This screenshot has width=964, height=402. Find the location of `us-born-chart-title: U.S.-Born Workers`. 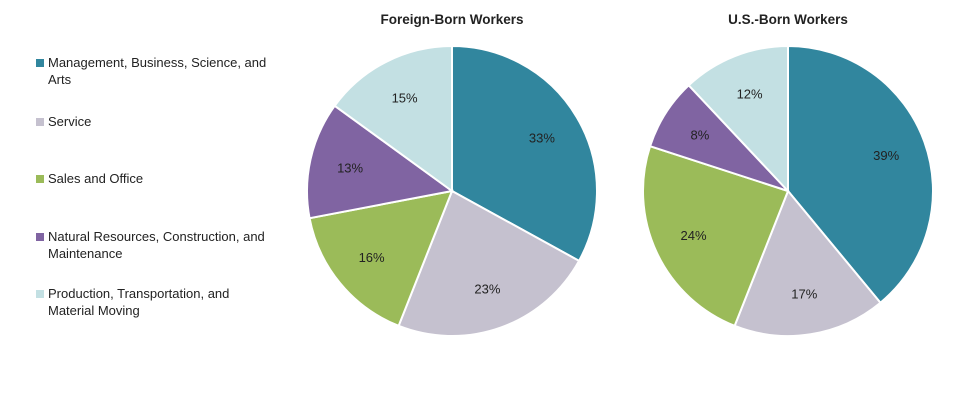

us-born-chart-title: U.S.-Born Workers is located at coordinates (788, 19).